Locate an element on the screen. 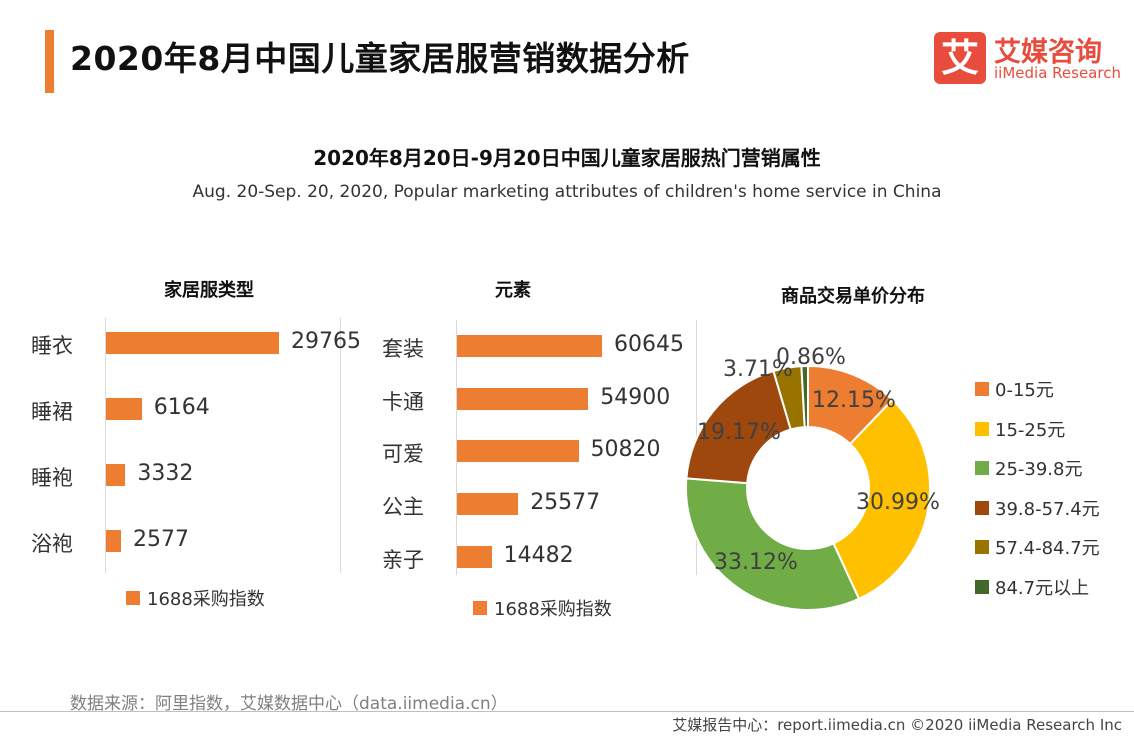 This screenshot has width=1134, height=737. legend-swatch-element is located at coordinates (480, 608).